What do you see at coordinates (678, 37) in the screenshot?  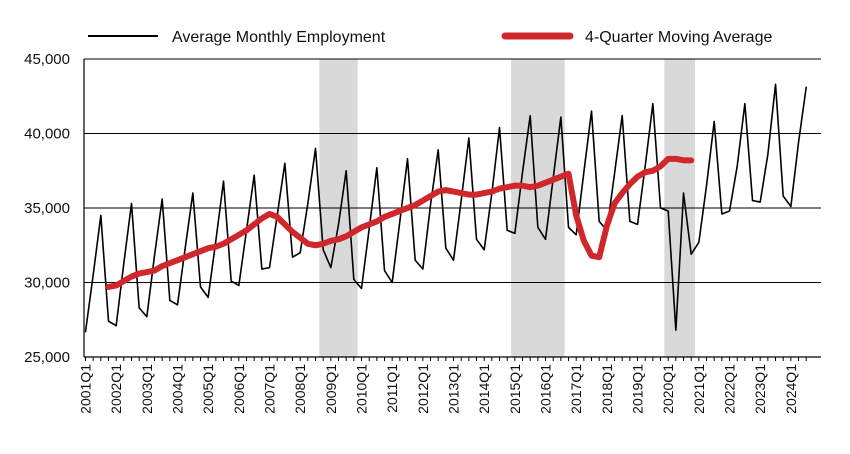 I see `legend-label-2: 4-Quarter Moving Average` at bounding box center [678, 37].